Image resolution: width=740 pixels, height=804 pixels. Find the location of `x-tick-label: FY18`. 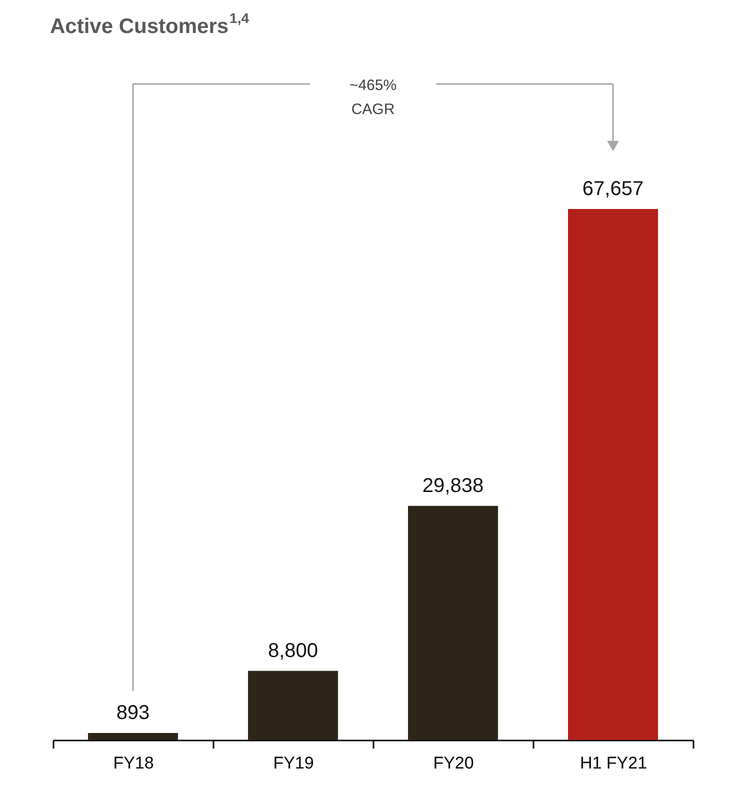

x-tick-label: FY18 is located at coordinates (133, 763).